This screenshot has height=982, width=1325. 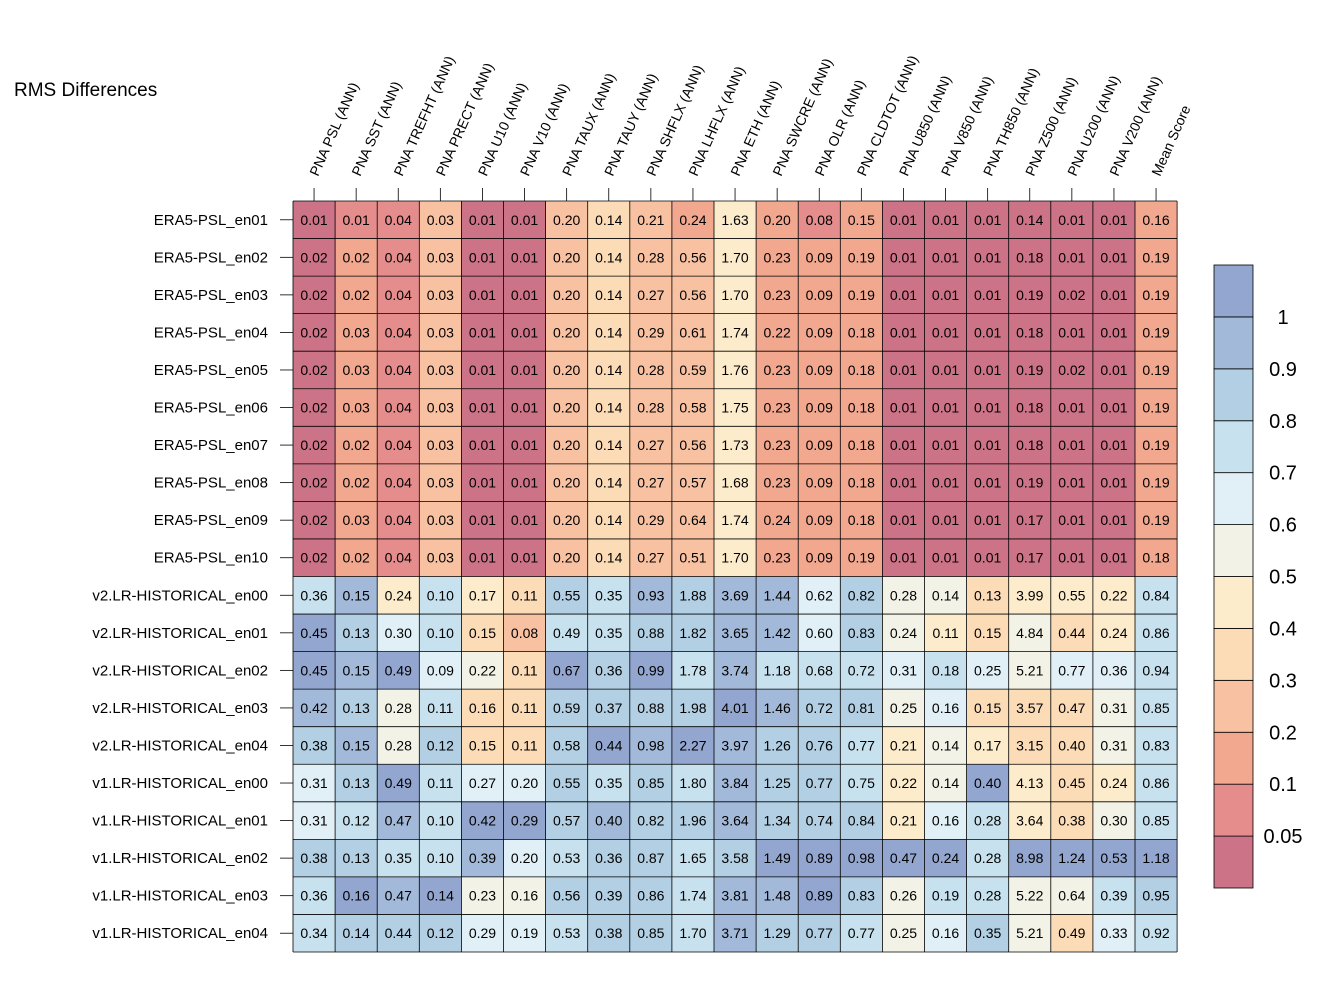 I want to click on cell-value: 3.71, so click(x=734, y=933).